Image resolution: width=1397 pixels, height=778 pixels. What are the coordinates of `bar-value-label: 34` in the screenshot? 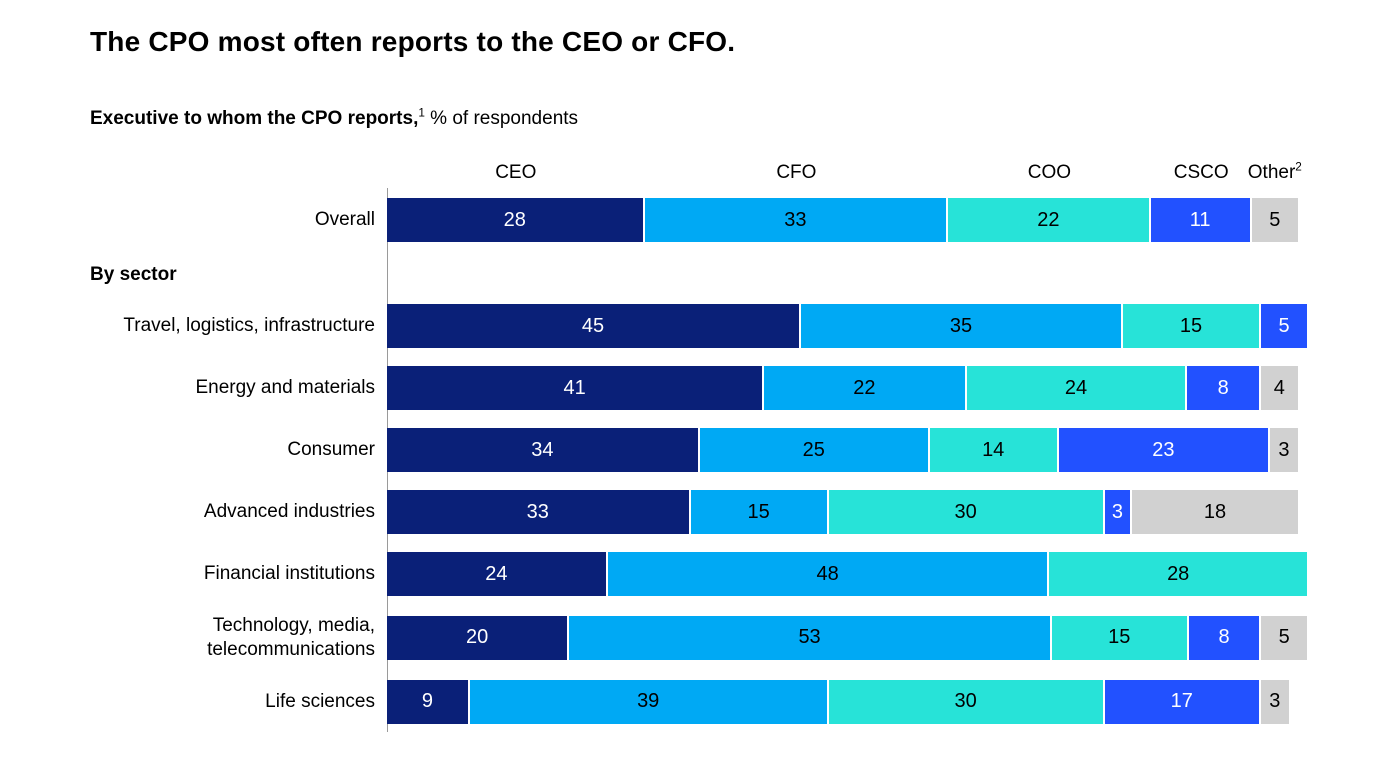 It's located at (542, 449).